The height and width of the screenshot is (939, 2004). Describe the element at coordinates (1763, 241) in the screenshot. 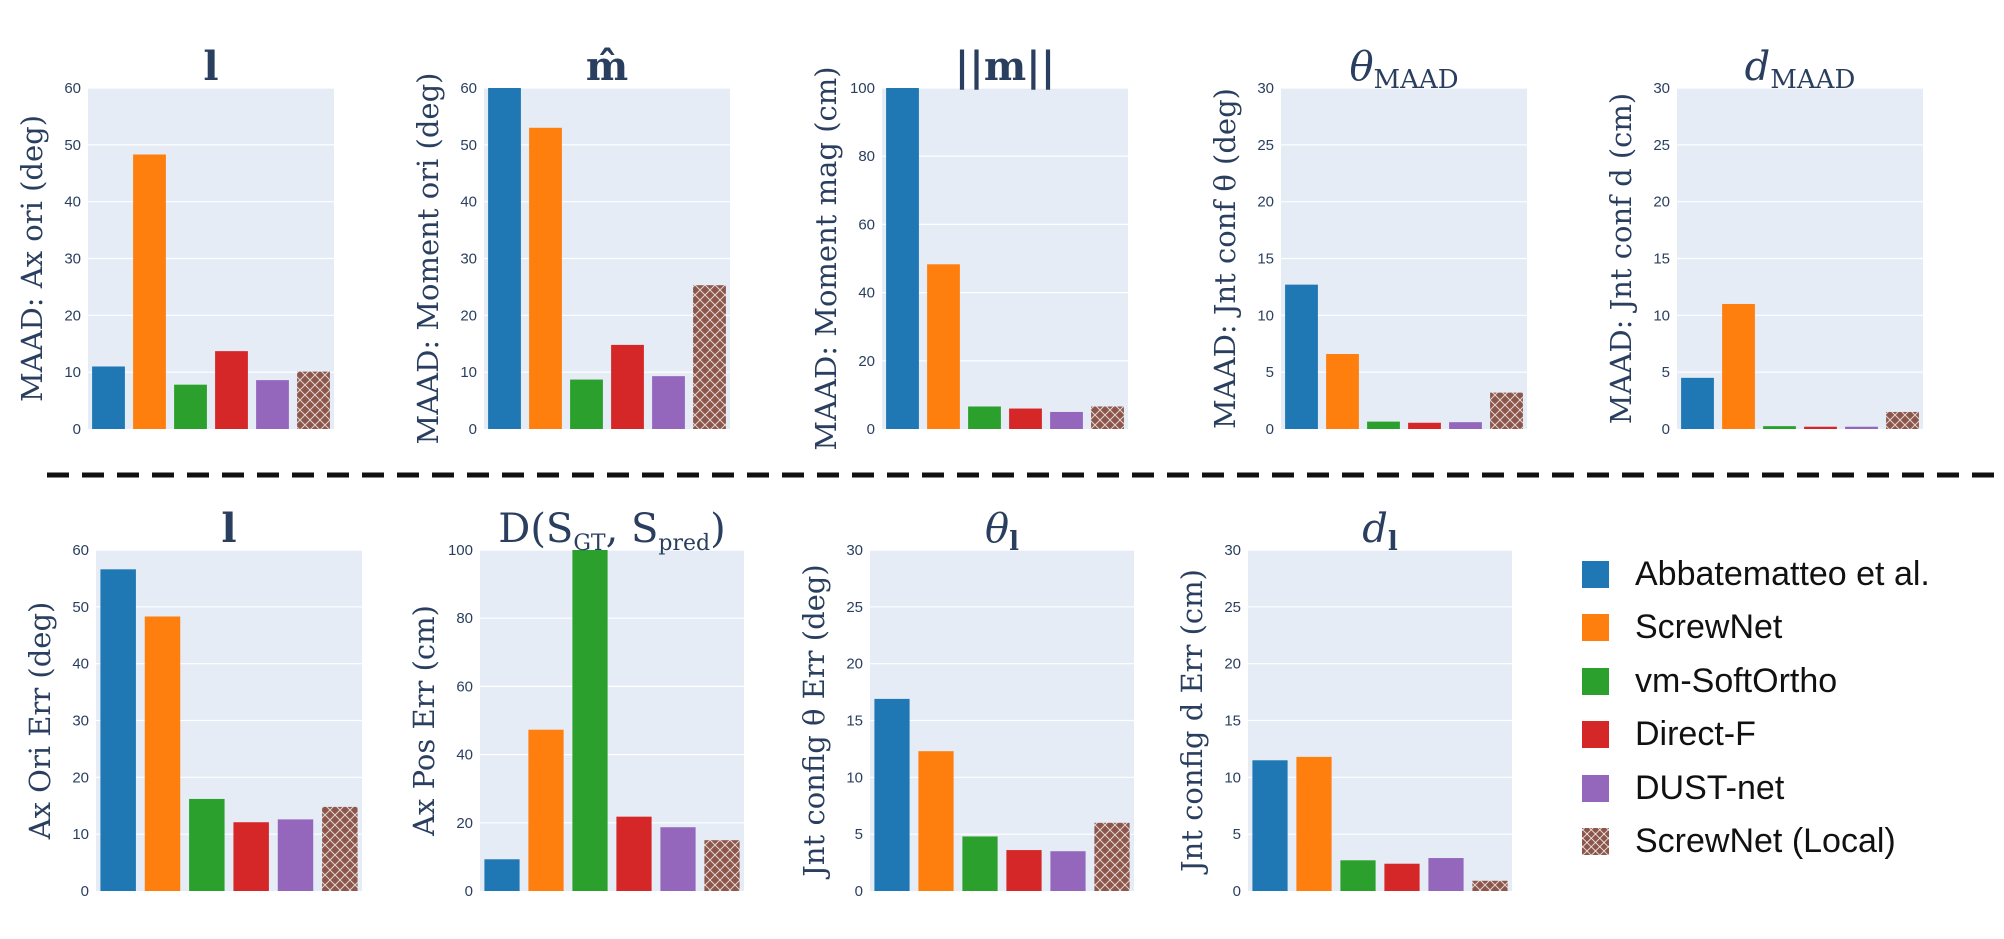

I see `chart-panel-5: 0 5 10 15 20 25 30 MAAD: Jnt conf d (cm) dMAAD` at that location.